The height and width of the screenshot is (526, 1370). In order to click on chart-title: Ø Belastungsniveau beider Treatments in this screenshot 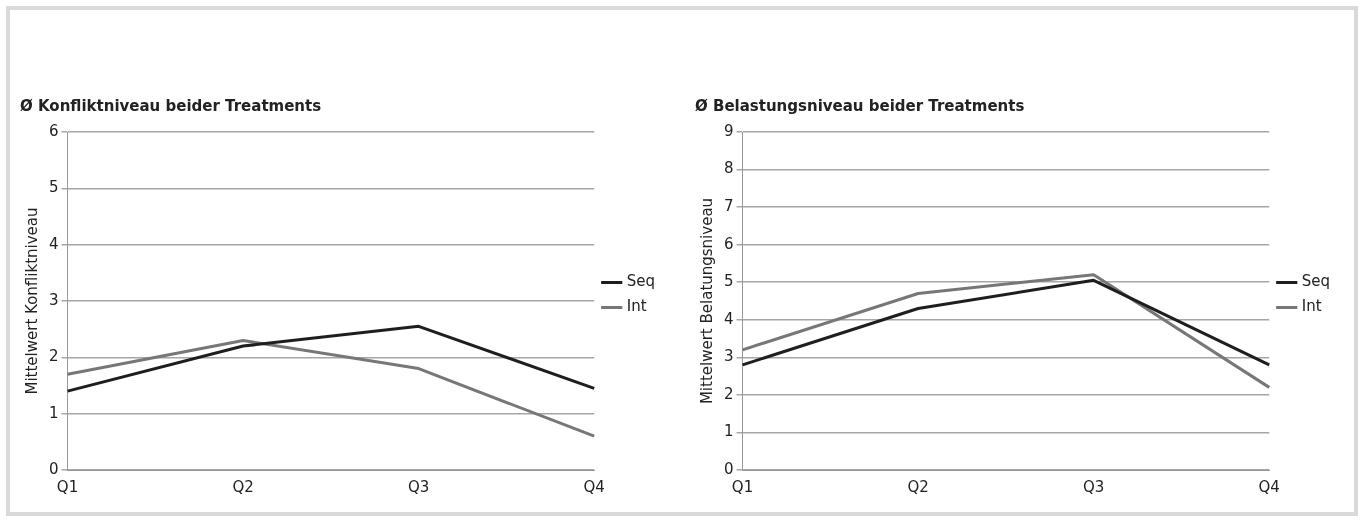, I will do `click(860, 105)`.